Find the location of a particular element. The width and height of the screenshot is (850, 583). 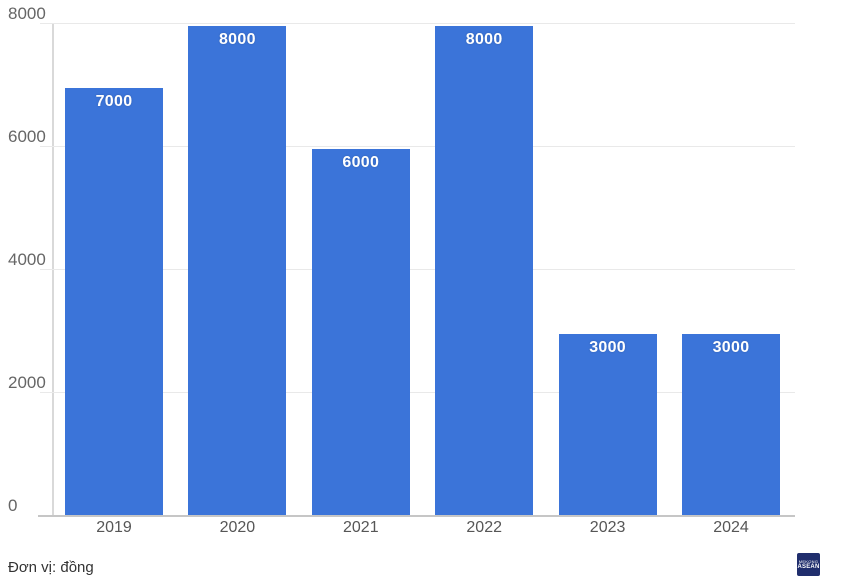

bar-2019: 7000 is located at coordinates (114, 301).